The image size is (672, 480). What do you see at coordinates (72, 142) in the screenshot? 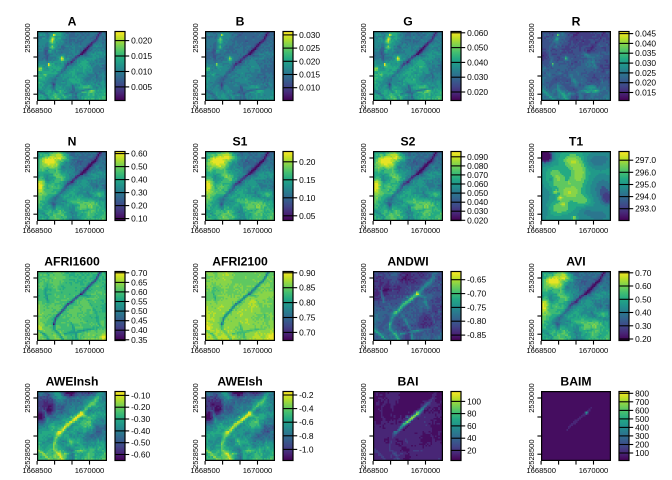
I see `svg-text: N` at bounding box center [72, 142].